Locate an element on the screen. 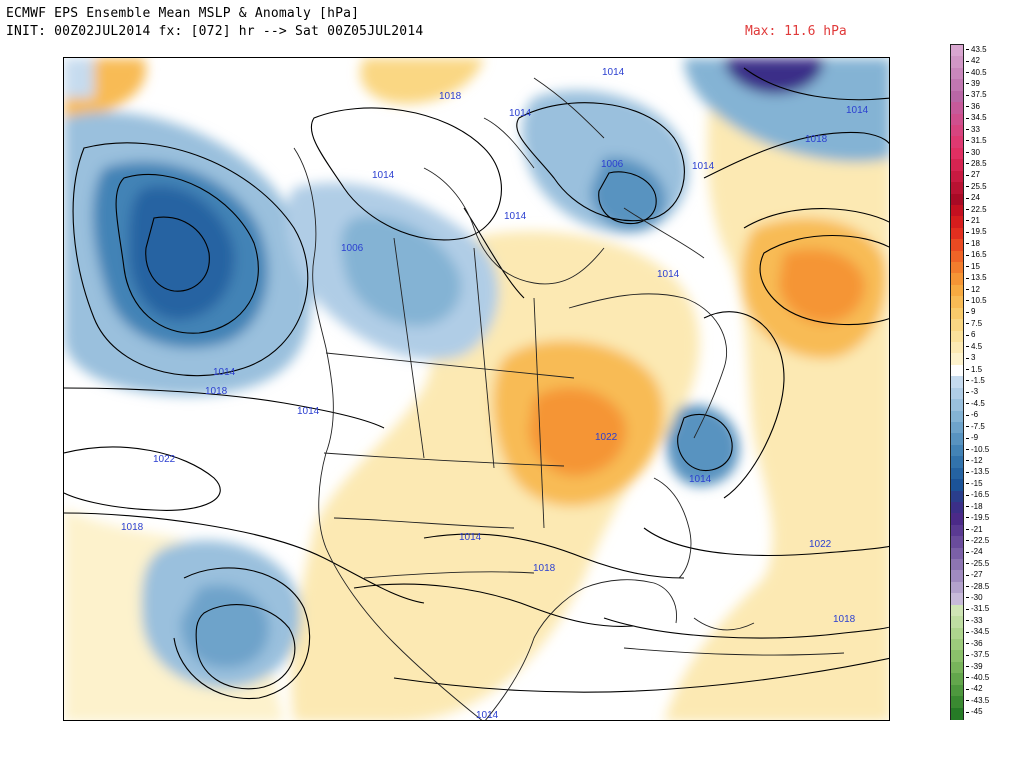 This screenshot has width=1024, height=768. colorbar-tick-label: -22.5 is located at coordinates (977, 540).